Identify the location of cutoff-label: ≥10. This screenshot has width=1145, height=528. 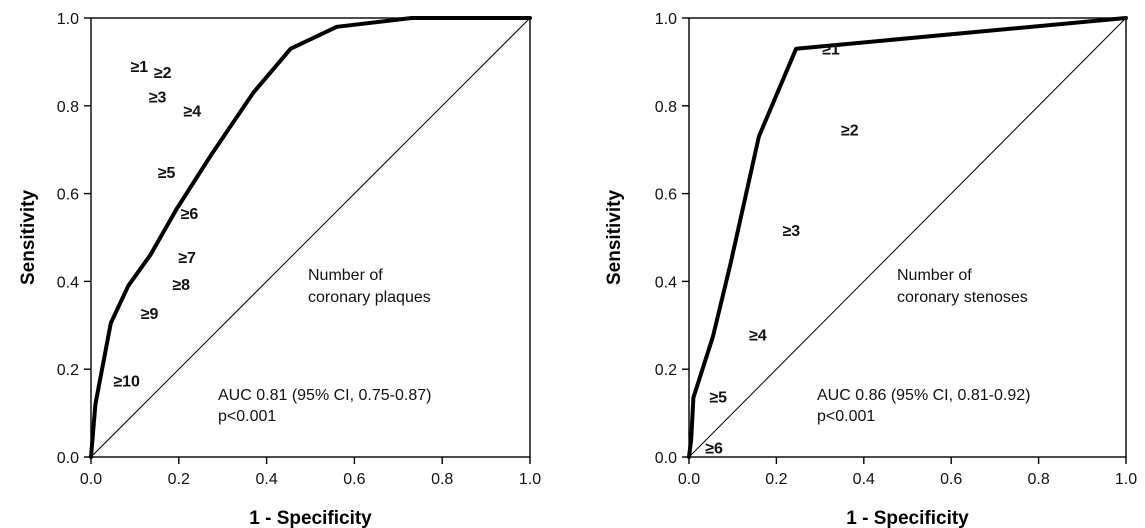
(126, 381).